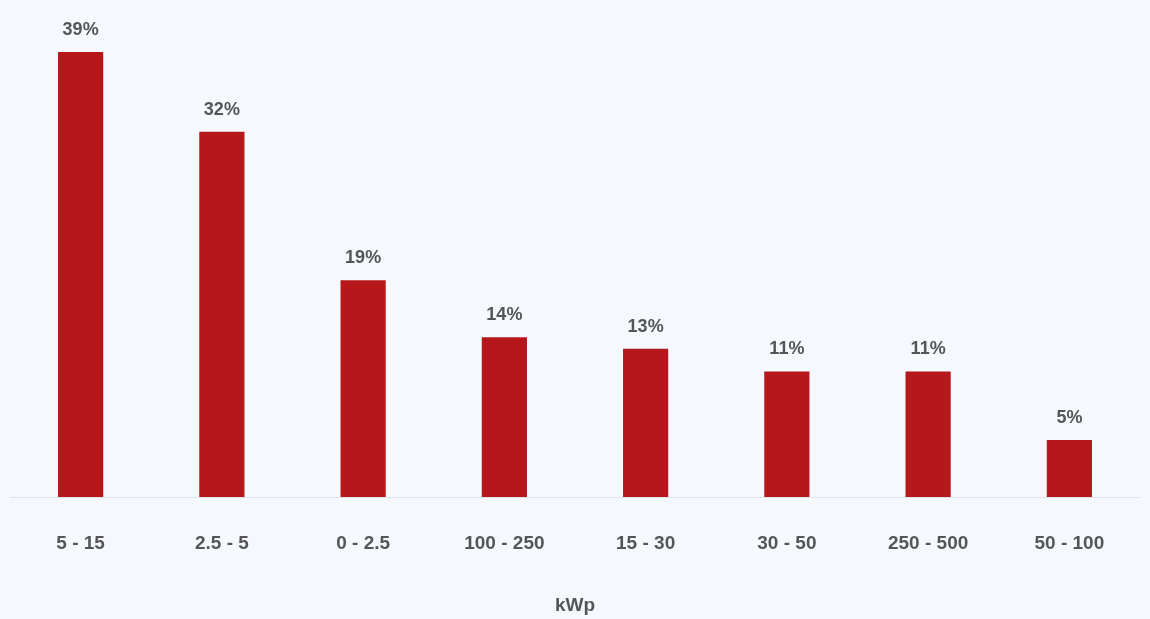 This screenshot has height=619, width=1150. Describe the element at coordinates (787, 542) in the screenshot. I see `x-tick-label: 30 - 50` at that location.